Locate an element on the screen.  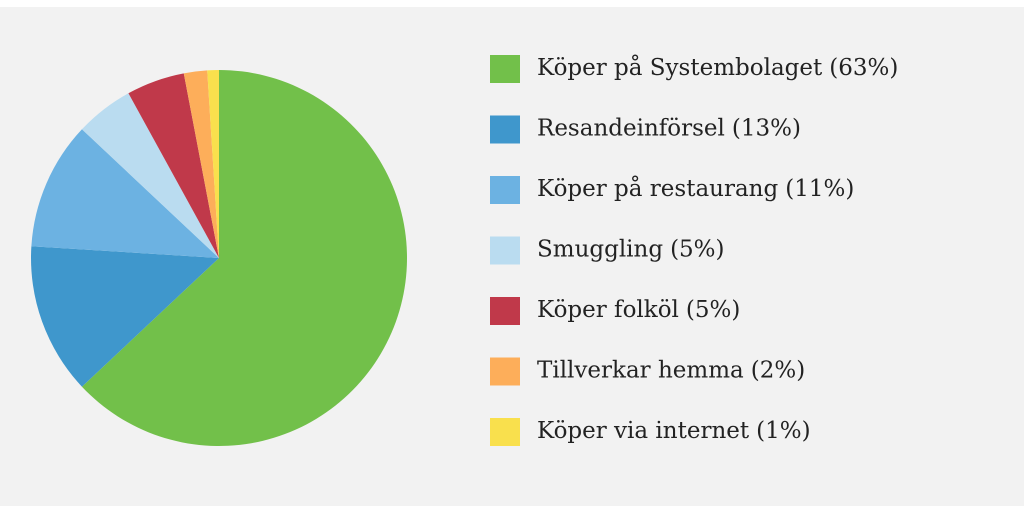
legend-category: Smuggling is located at coordinates (600, 250).